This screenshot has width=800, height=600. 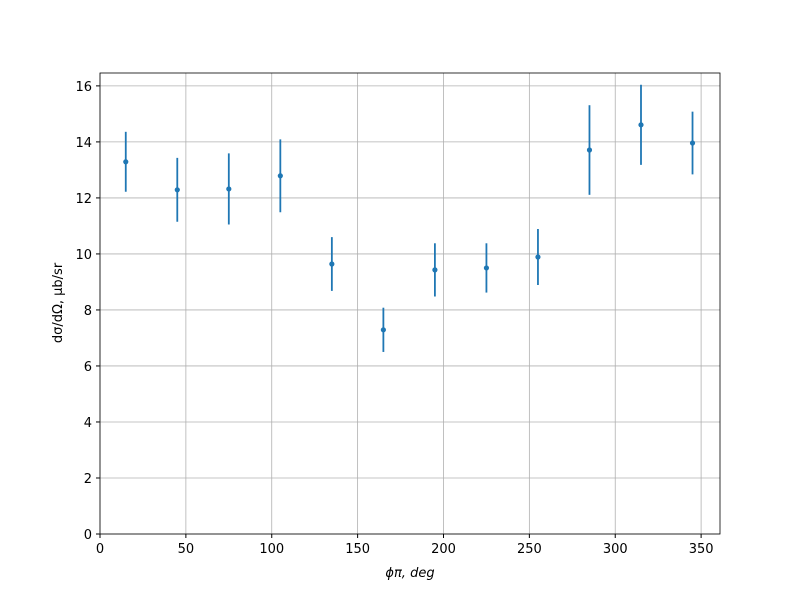 What do you see at coordinates (529, 549) in the screenshot?
I see `x-tick-label: 250` at bounding box center [529, 549].